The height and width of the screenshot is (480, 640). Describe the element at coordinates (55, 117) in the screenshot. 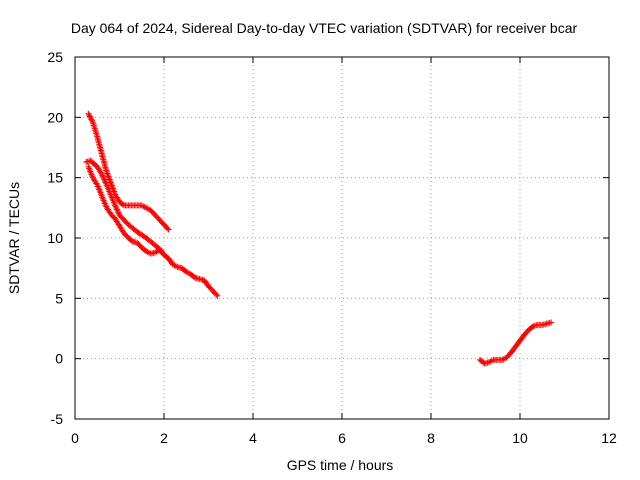

I see `y-tick-label: 20` at that location.